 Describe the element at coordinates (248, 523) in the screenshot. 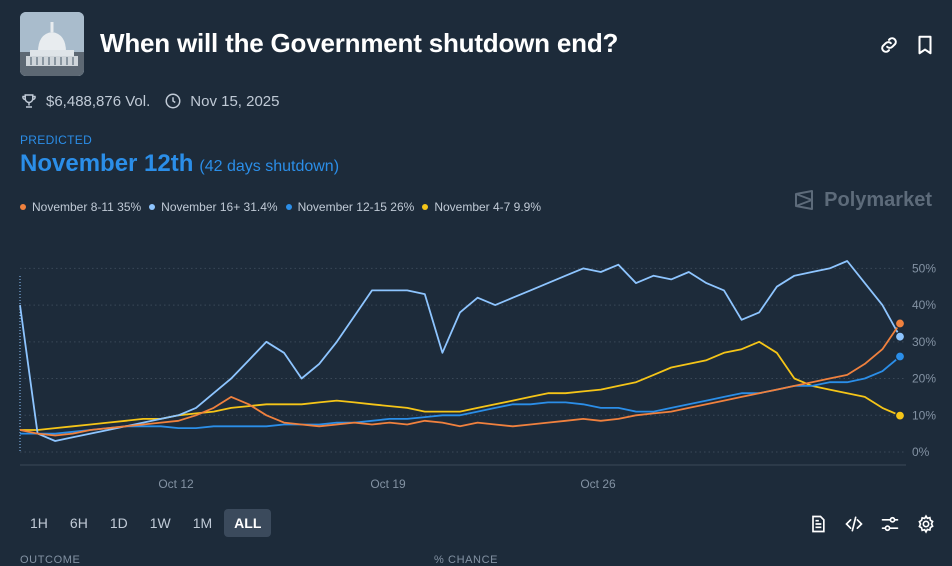

I see `time-range-all: ALL` at that location.